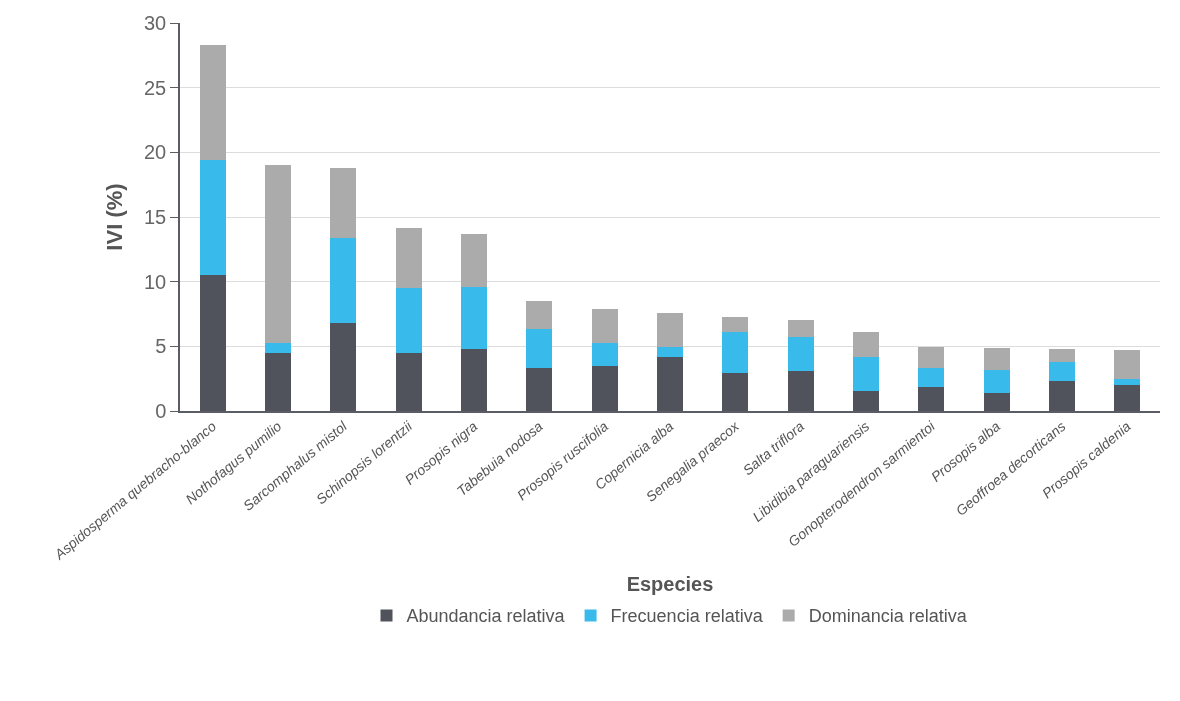 The width and height of the screenshot is (1180, 701). What do you see at coordinates (161, 346) in the screenshot?
I see `y-tick-label: 5` at bounding box center [161, 346].